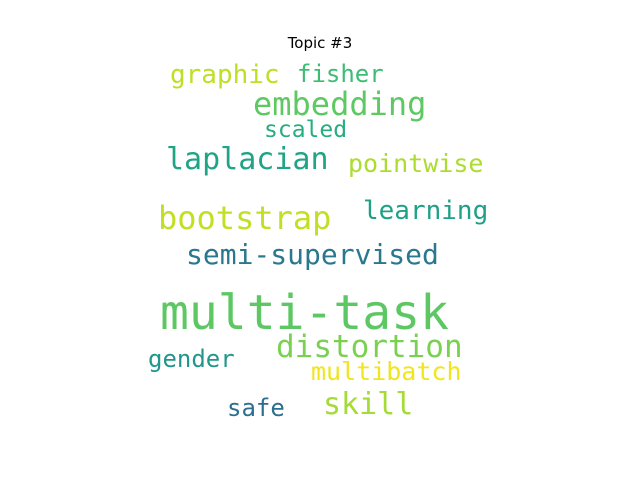  I want to click on word-gender: gender, so click(191, 359).